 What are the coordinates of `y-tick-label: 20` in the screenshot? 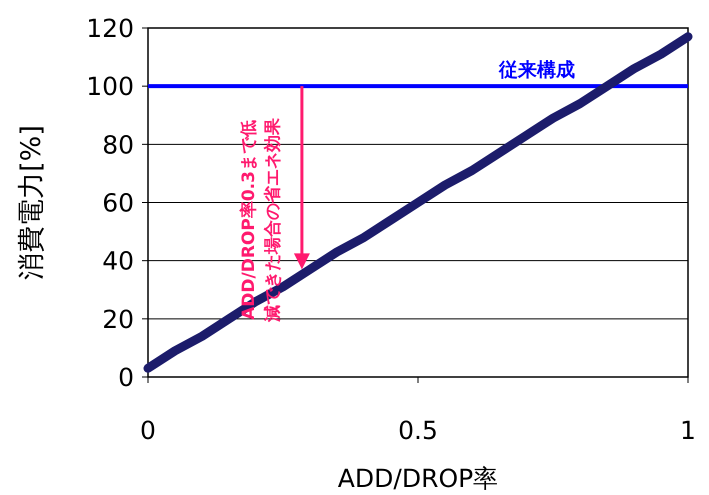 It's located at (118, 319).